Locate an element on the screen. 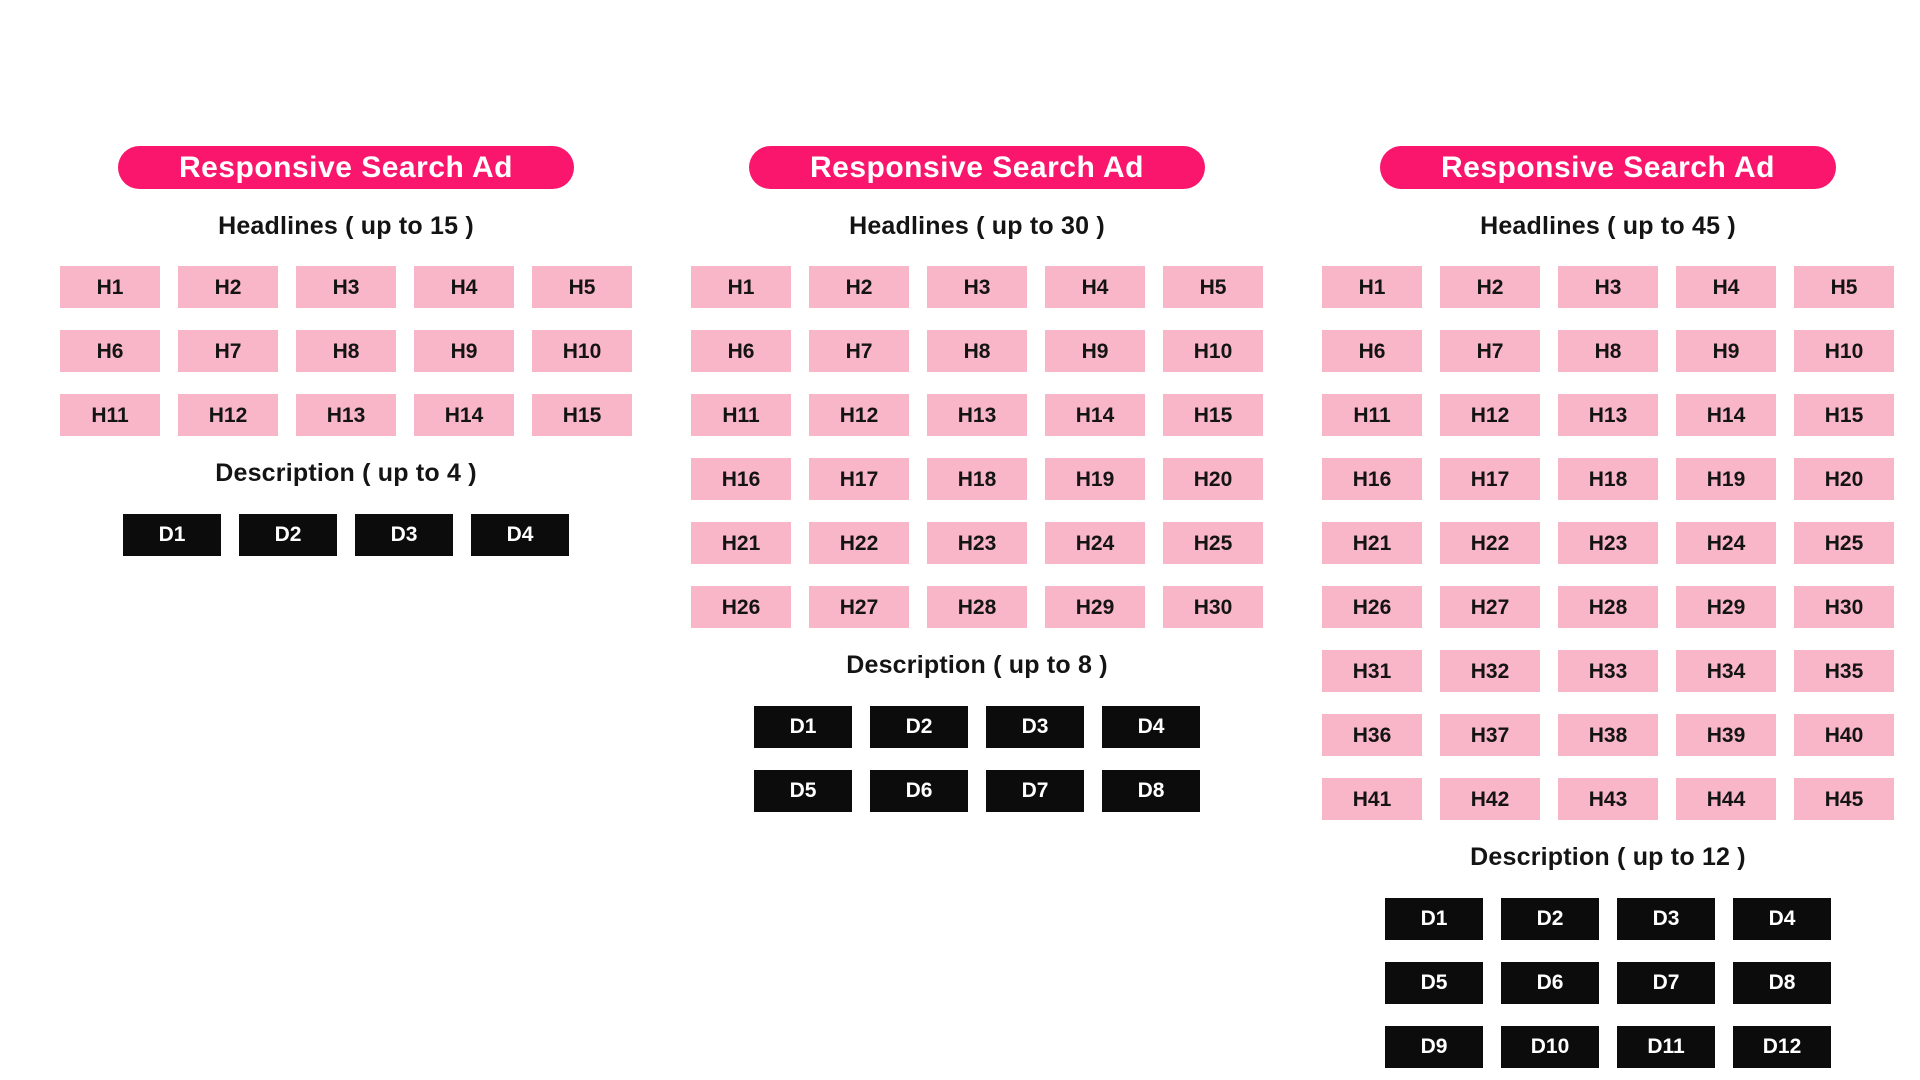  headline-box-h34: H34 is located at coordinates (1726, 671).